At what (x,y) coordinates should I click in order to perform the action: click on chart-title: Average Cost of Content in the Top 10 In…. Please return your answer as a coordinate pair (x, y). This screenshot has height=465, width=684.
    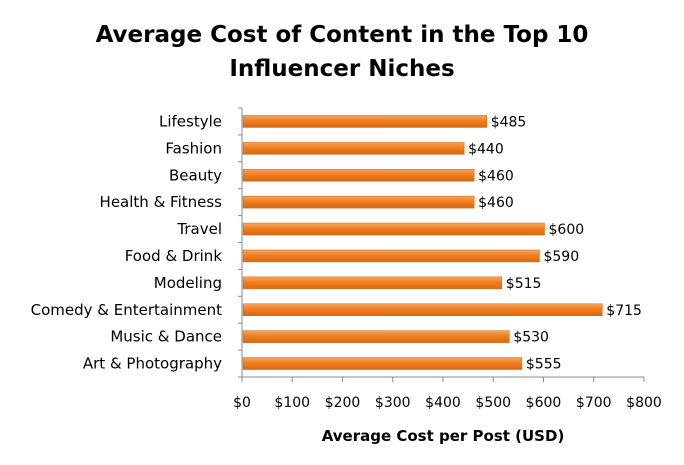
    Looking at the image, I should click on (342, 52).